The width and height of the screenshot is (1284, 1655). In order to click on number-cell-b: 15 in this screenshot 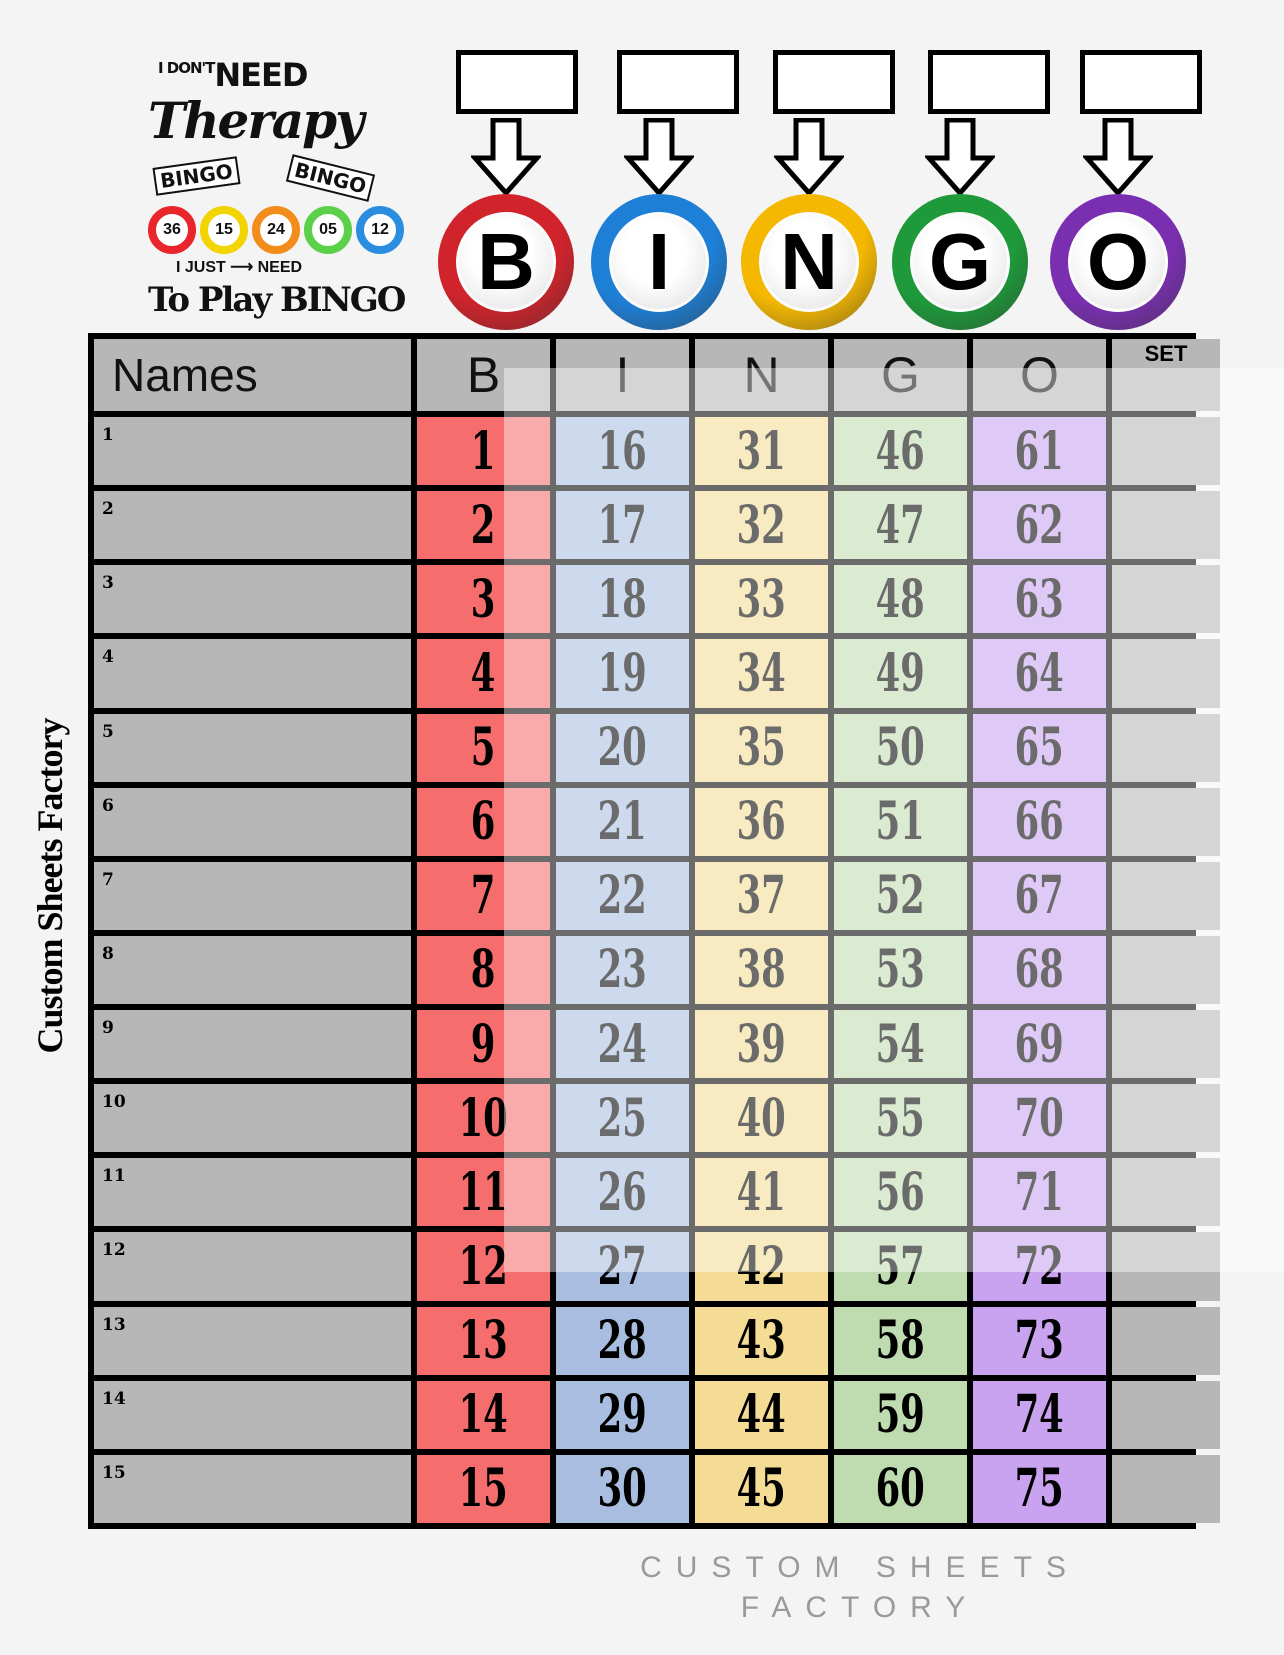, I will do `click(483, 1488)`.